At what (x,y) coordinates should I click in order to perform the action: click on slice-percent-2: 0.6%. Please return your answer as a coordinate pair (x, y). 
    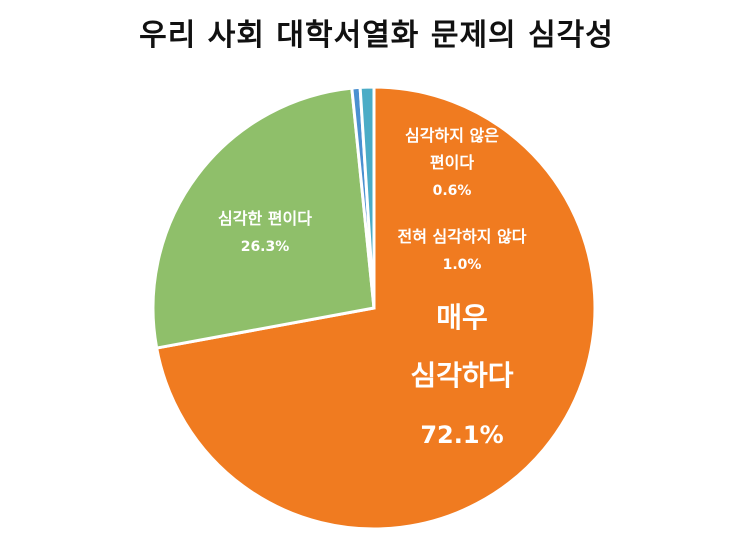
    Looking at the image, I should click on (452, 191).